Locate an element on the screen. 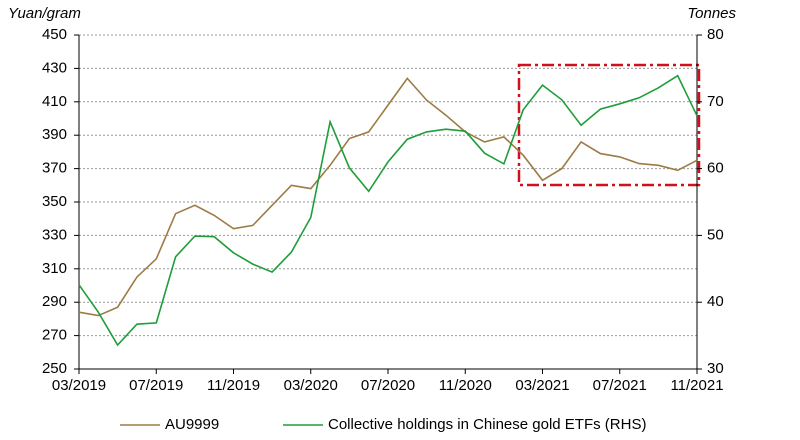 This screenshot has width=800, height=440. y2-tick-label: 80 is located at coordinates (715, 34).